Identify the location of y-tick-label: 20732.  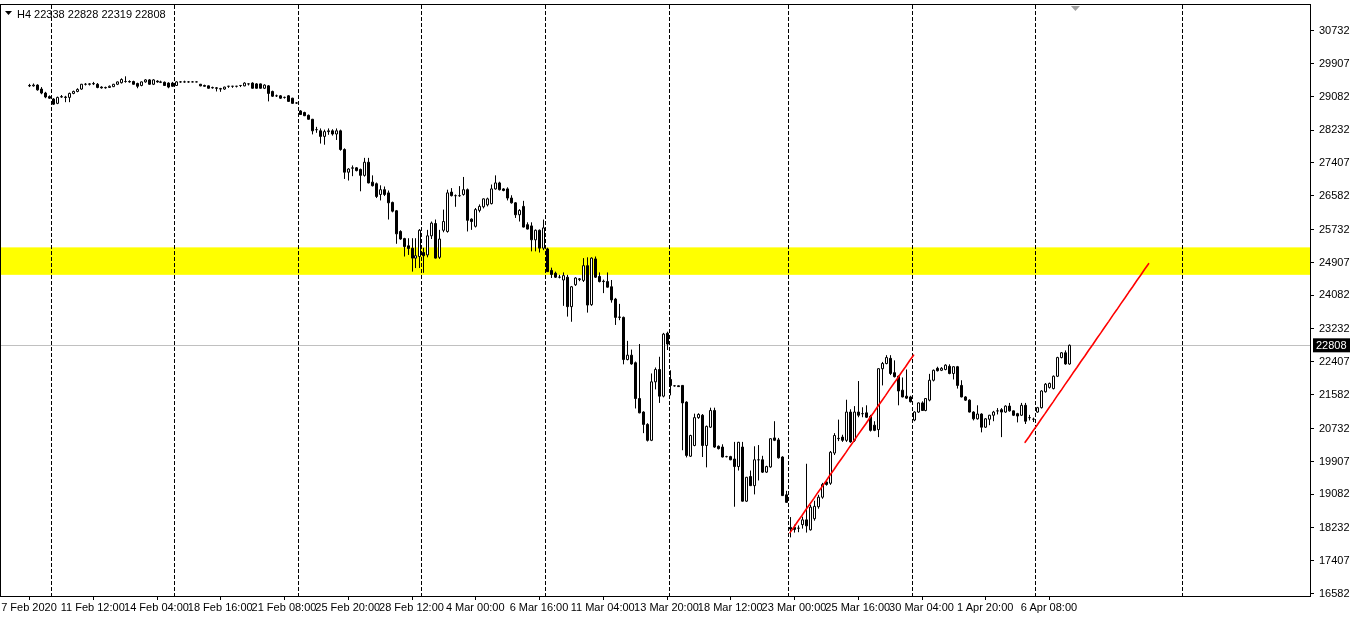
(1334, 427).